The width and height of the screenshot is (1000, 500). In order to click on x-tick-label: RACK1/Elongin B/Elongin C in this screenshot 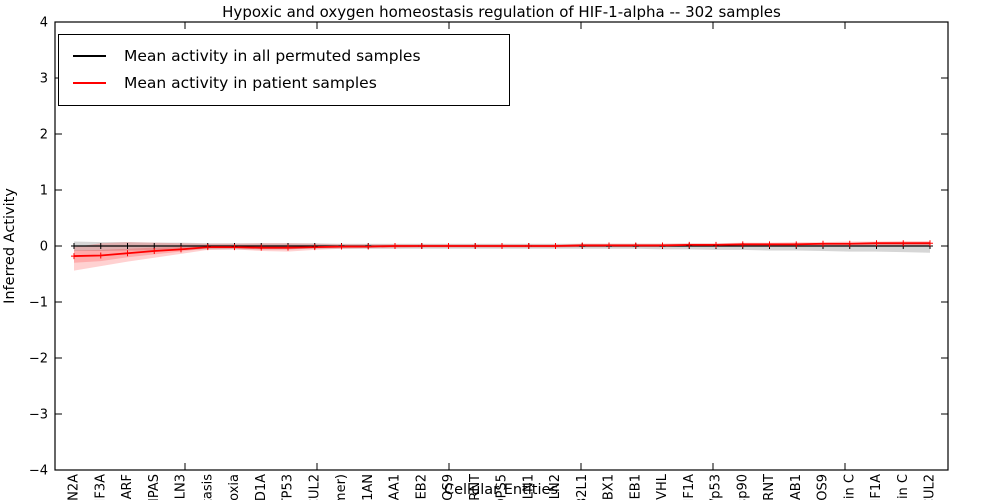, I will do `click(849, 487)`.